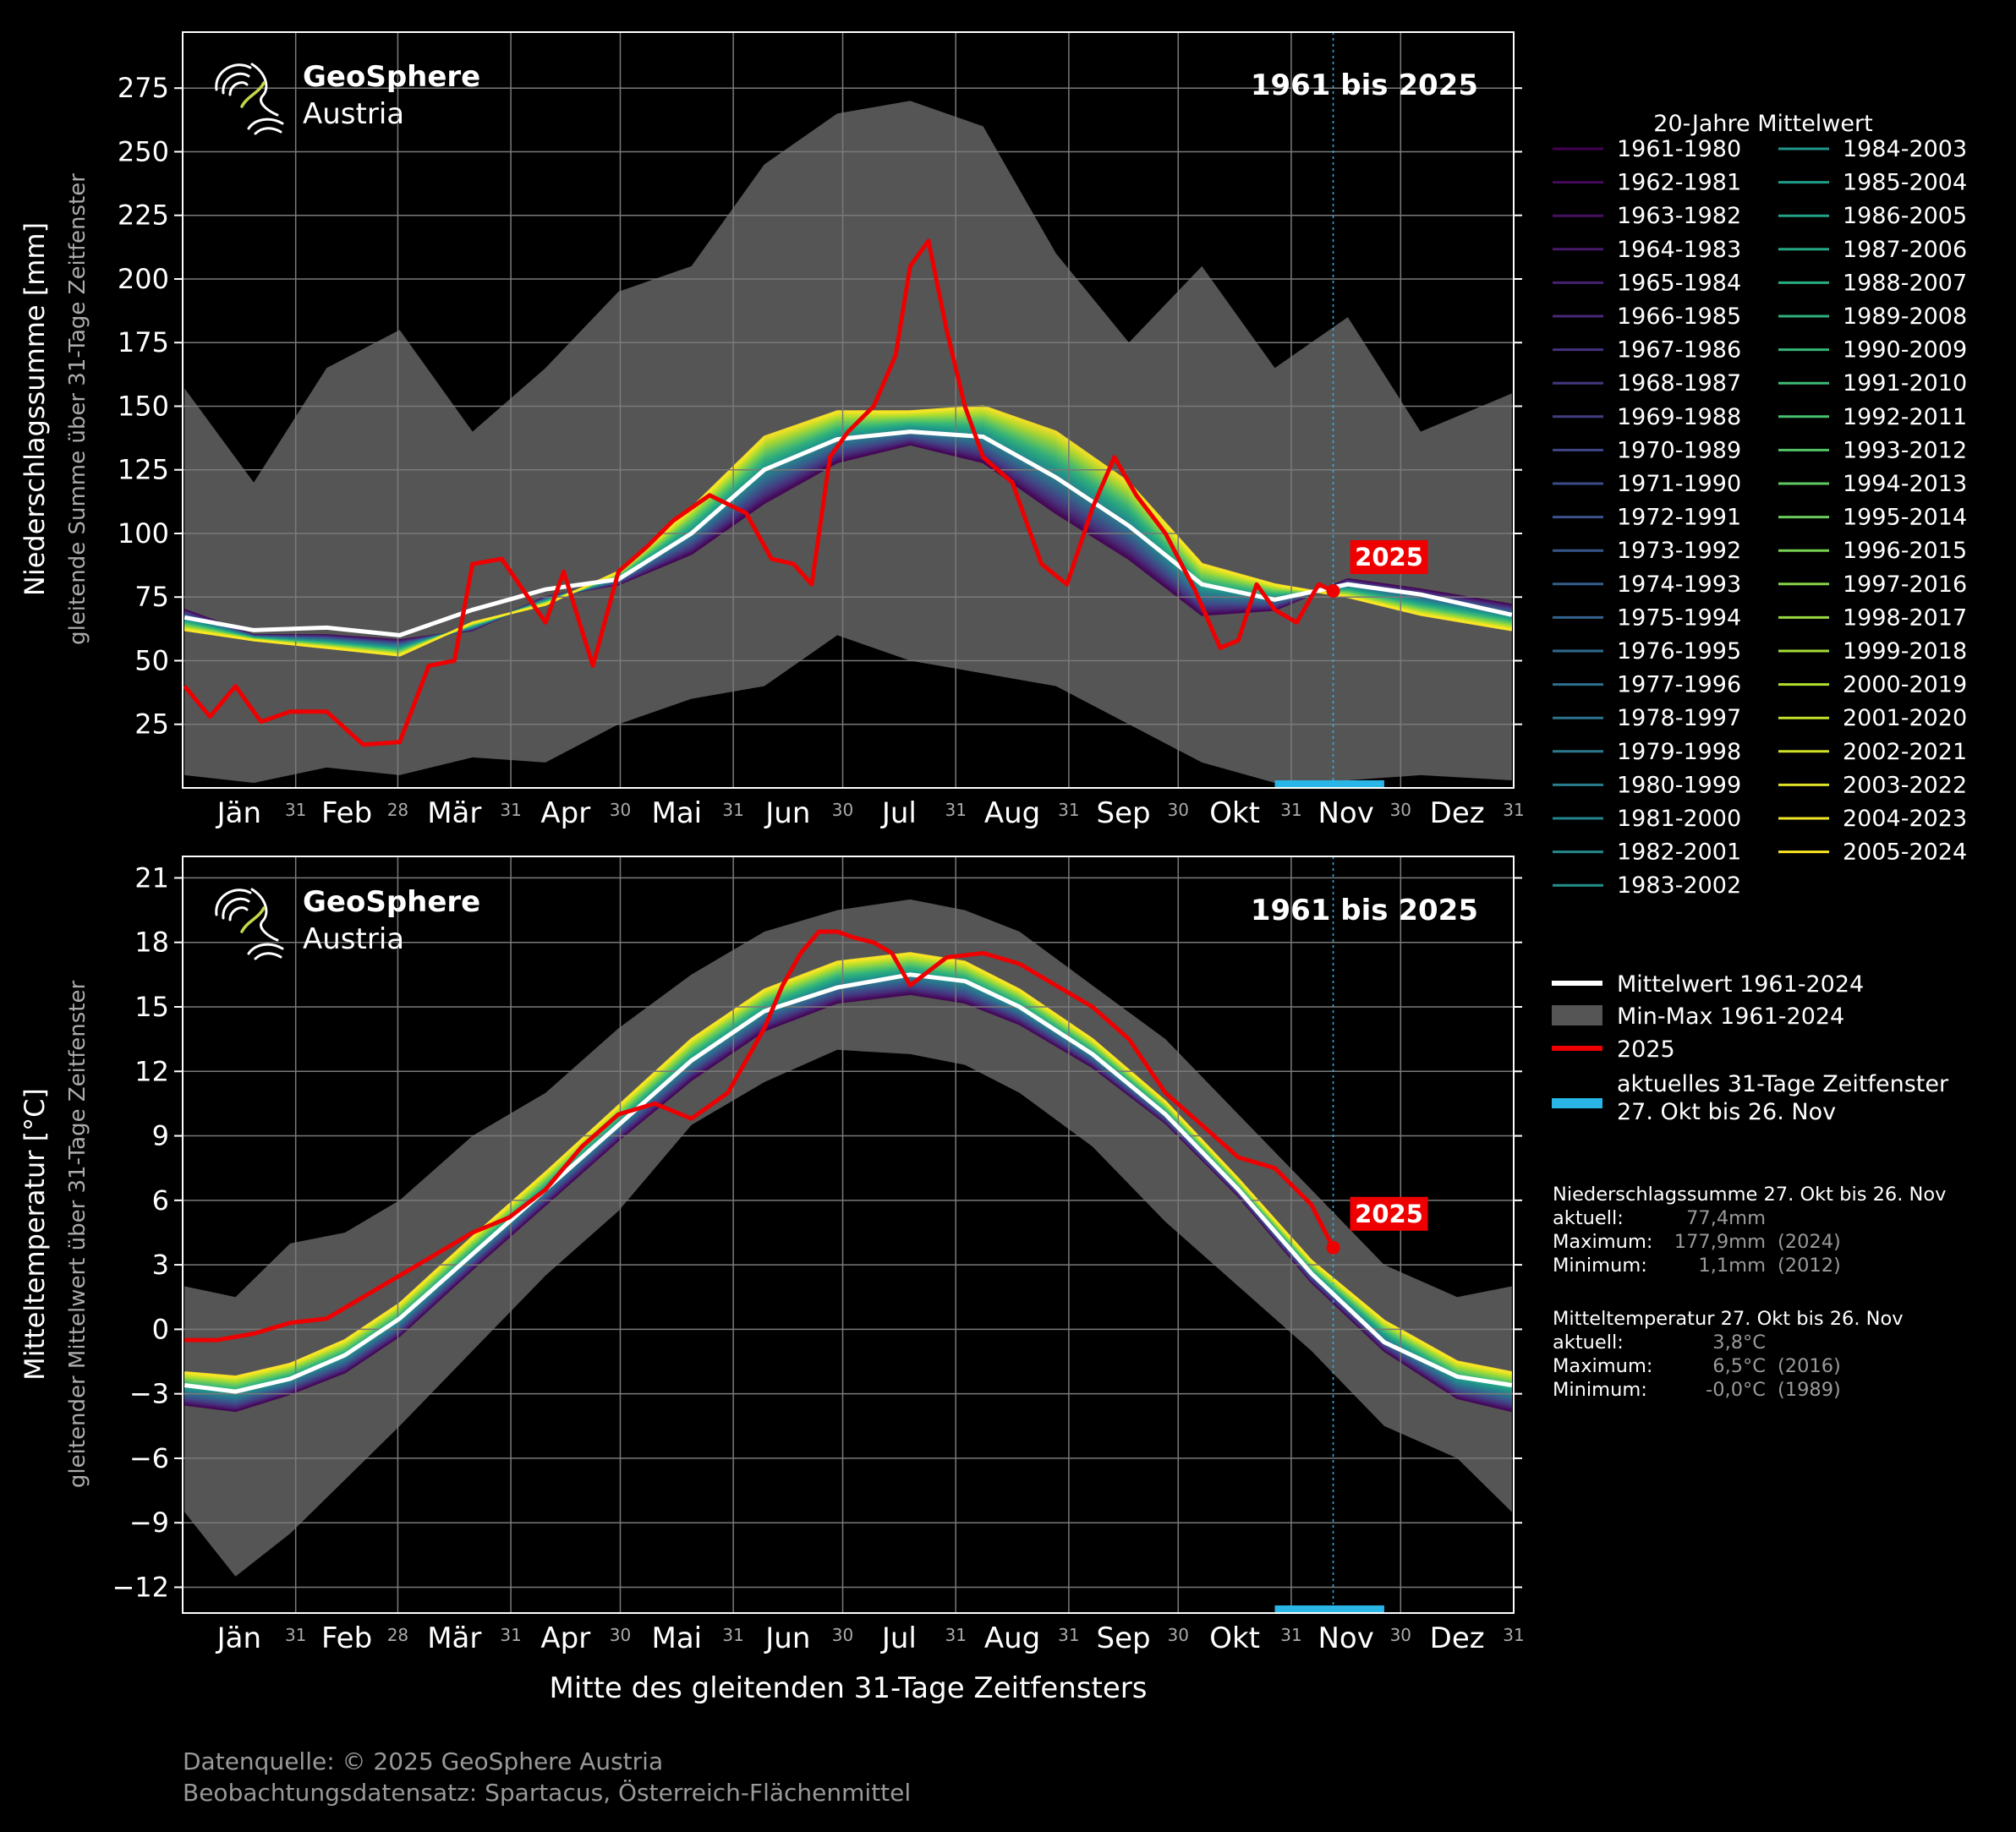  I want to click on y-tick-label: 250, so click(143, 151).